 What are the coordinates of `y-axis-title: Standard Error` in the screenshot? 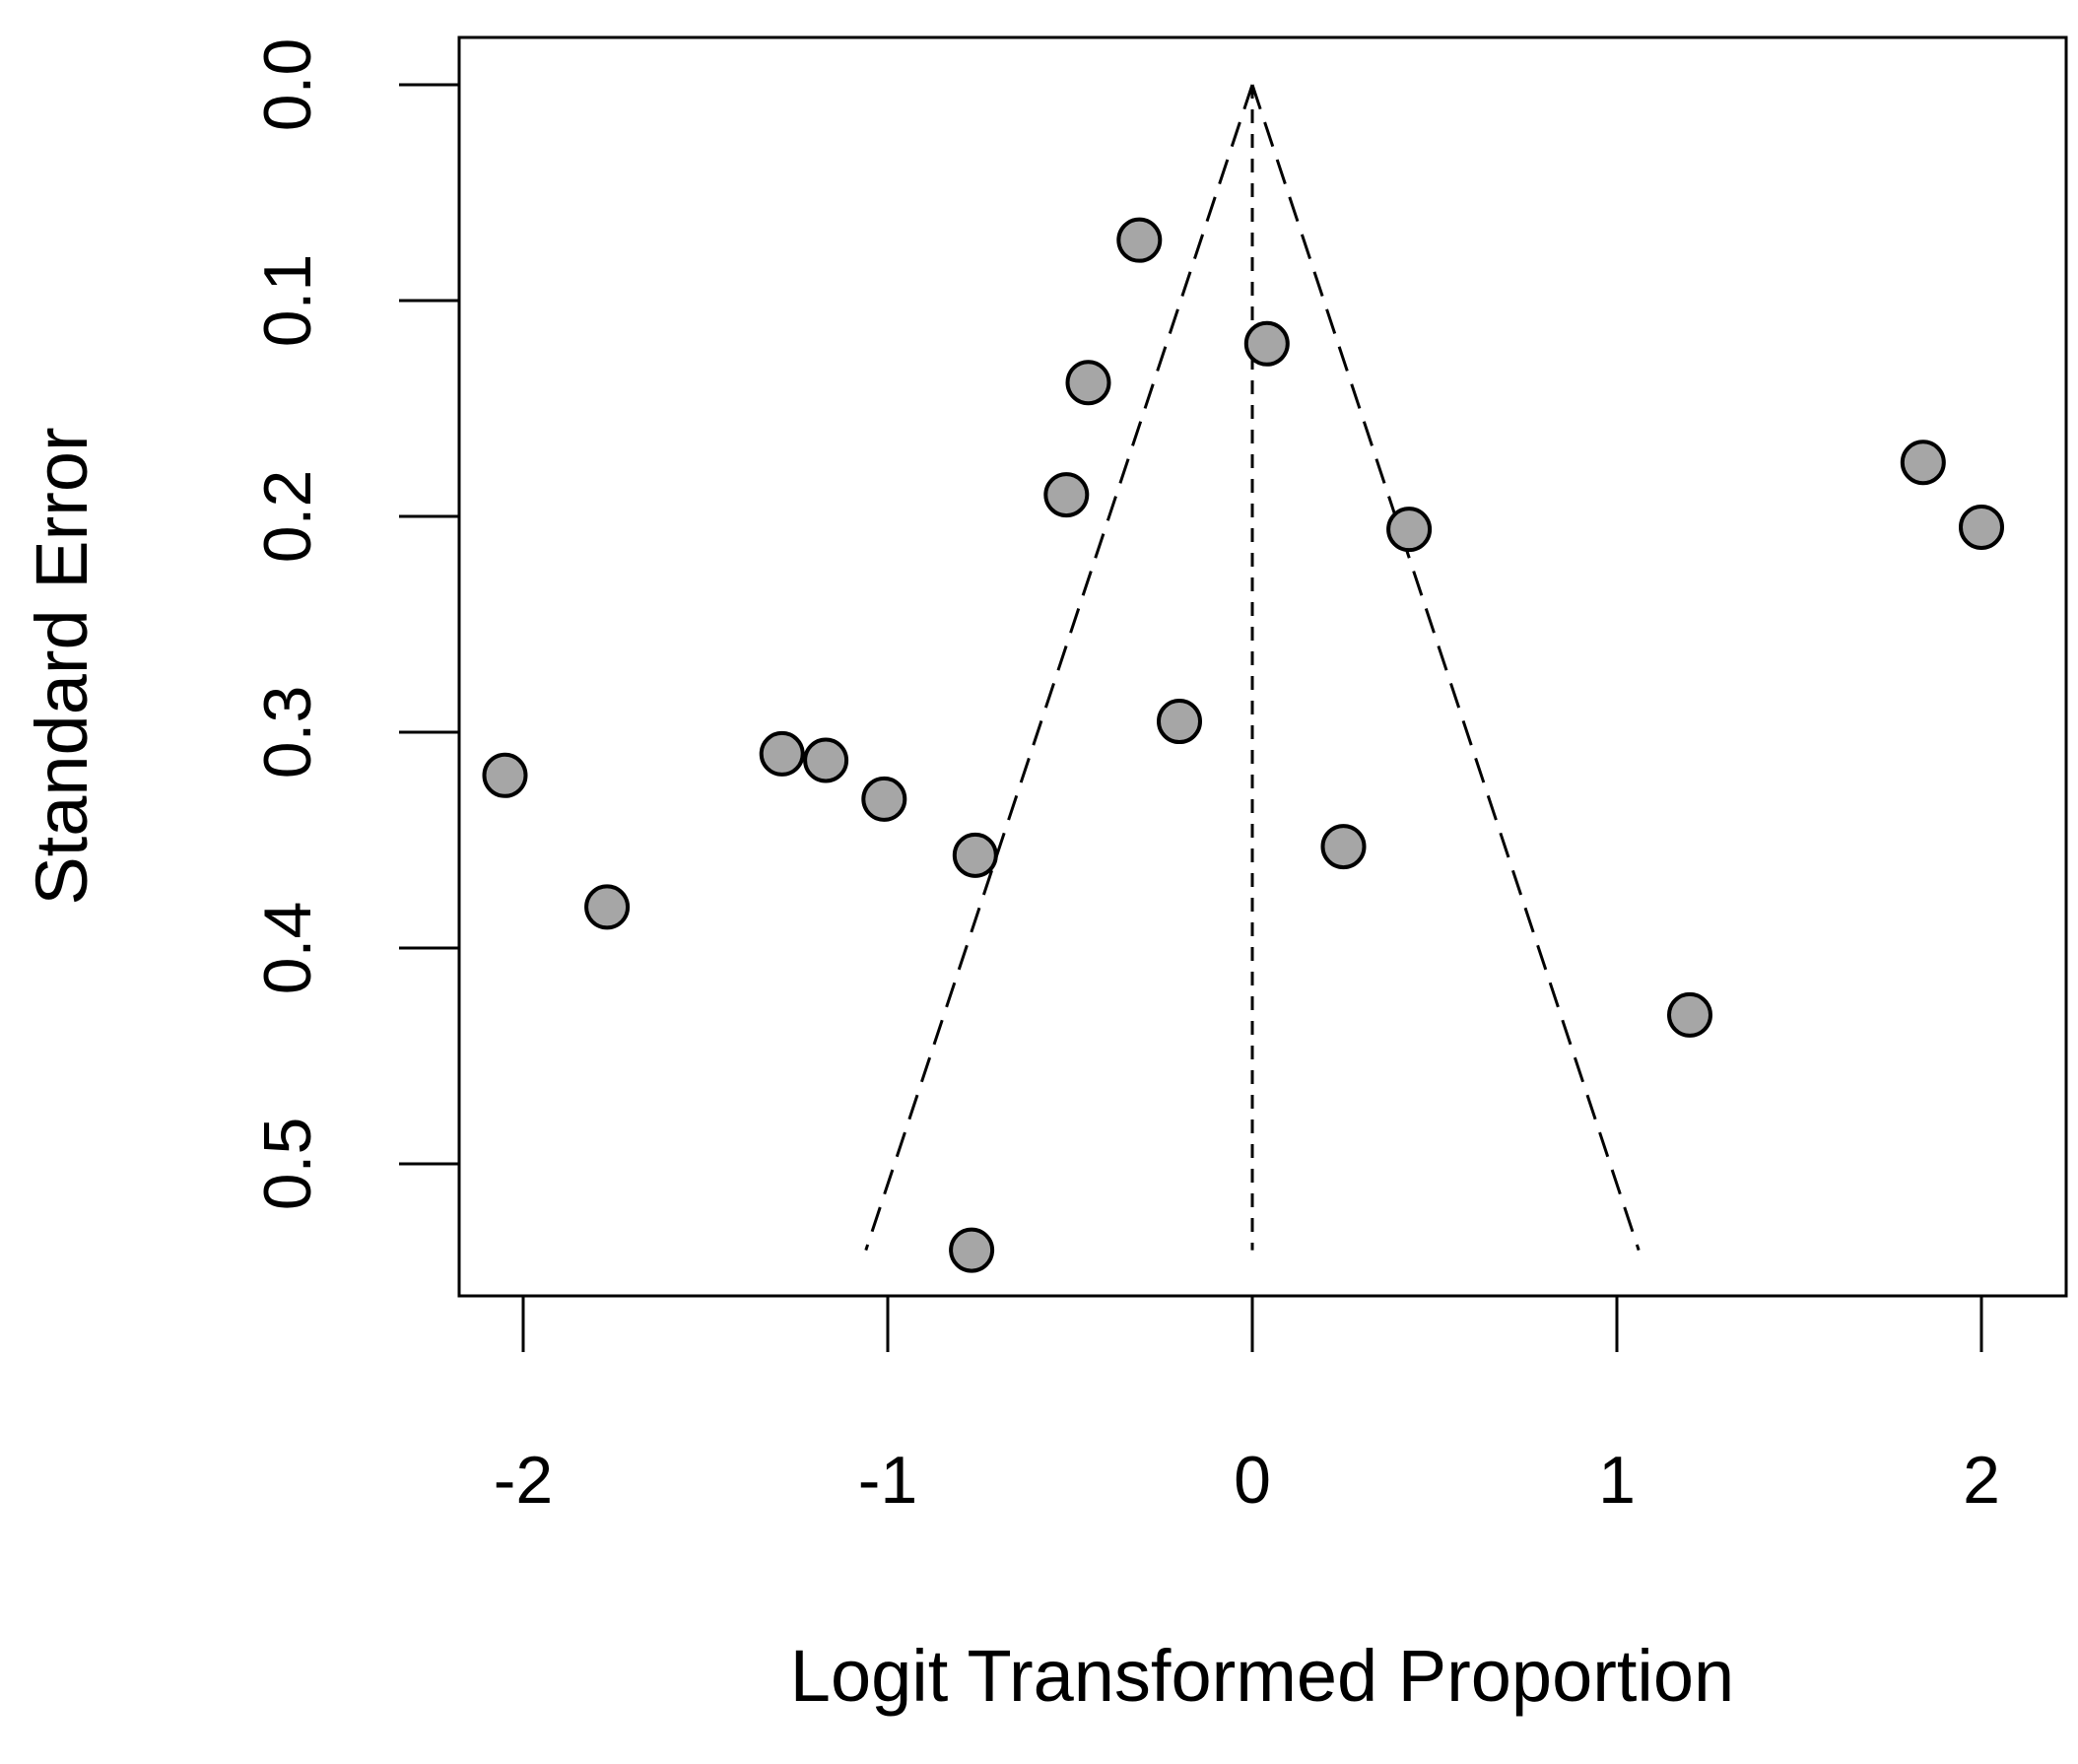 It's located at (61, 666).